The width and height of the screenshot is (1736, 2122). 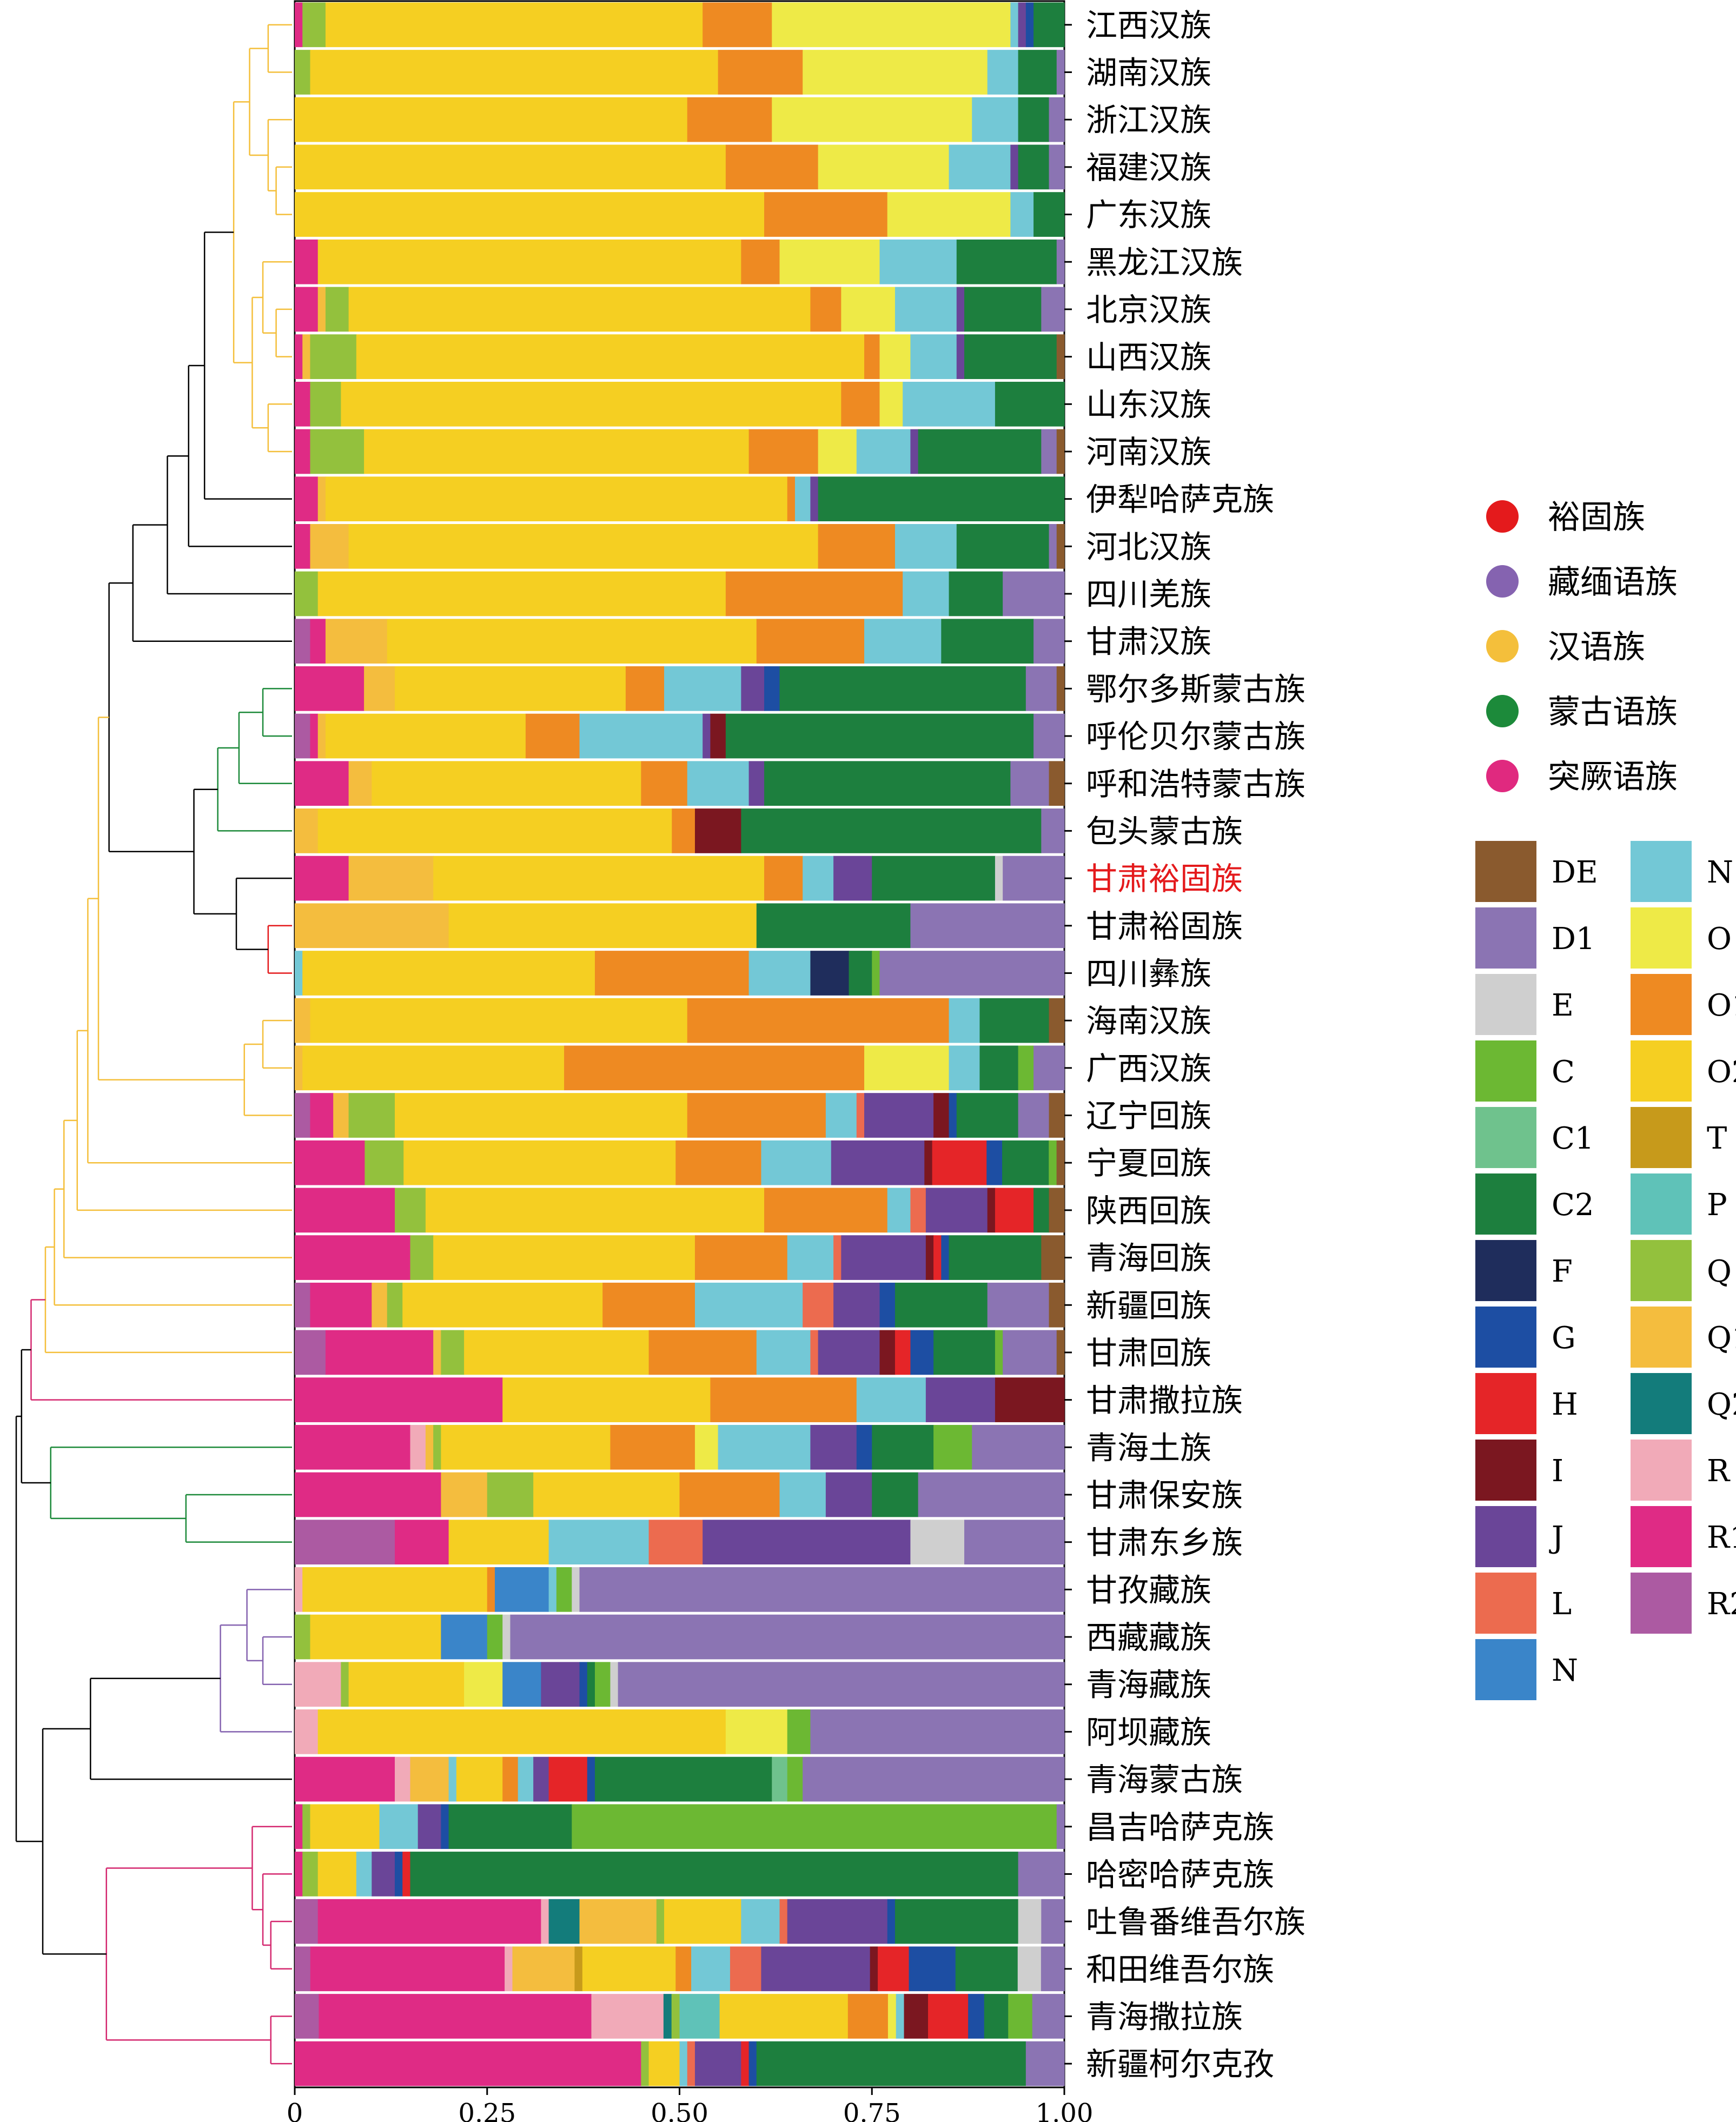 What do you see at coordinates (872, 2110) in the screenshot?
I see `x-tick-label: 0.75` at bounding box center [872, 2110].